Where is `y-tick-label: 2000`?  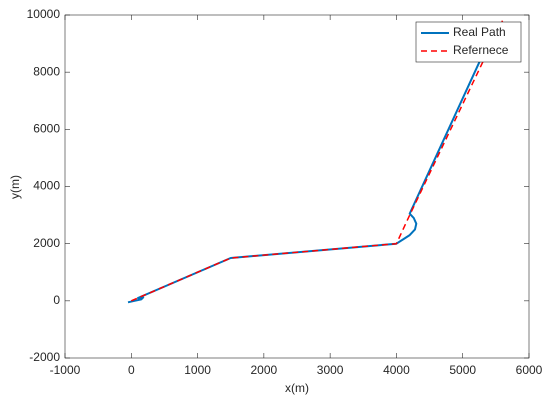
y-tick-label: 2000 is located at coordinates (46, 243).